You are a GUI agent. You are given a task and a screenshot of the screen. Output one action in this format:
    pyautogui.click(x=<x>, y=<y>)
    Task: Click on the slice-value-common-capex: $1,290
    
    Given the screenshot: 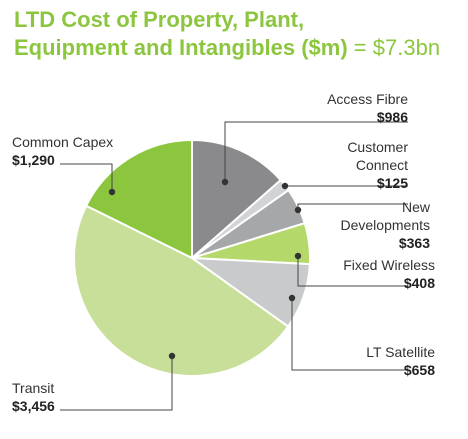 What is the action you would take?
    pyautogui.click(x=33, y=160)
    